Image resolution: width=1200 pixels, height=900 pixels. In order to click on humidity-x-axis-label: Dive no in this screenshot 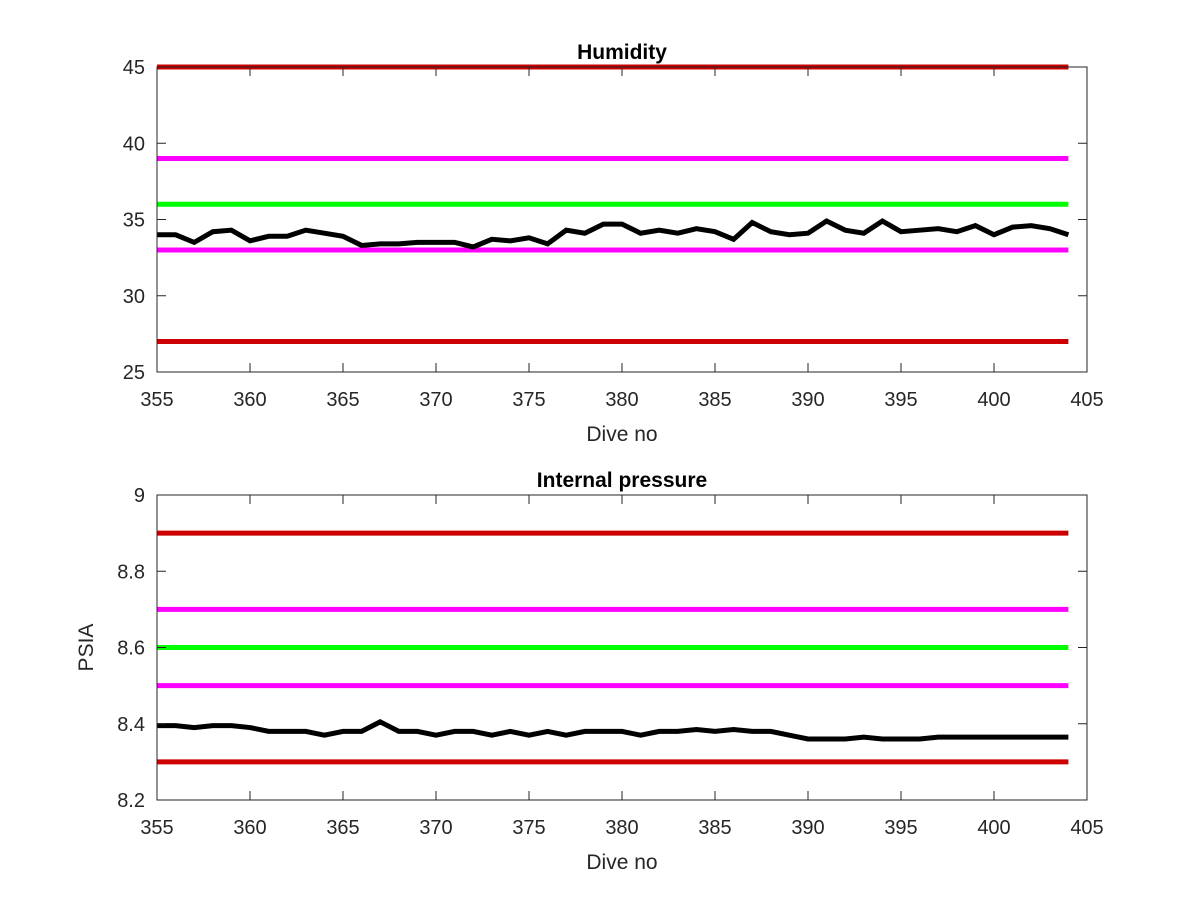, I will do `click(621, 434)`.